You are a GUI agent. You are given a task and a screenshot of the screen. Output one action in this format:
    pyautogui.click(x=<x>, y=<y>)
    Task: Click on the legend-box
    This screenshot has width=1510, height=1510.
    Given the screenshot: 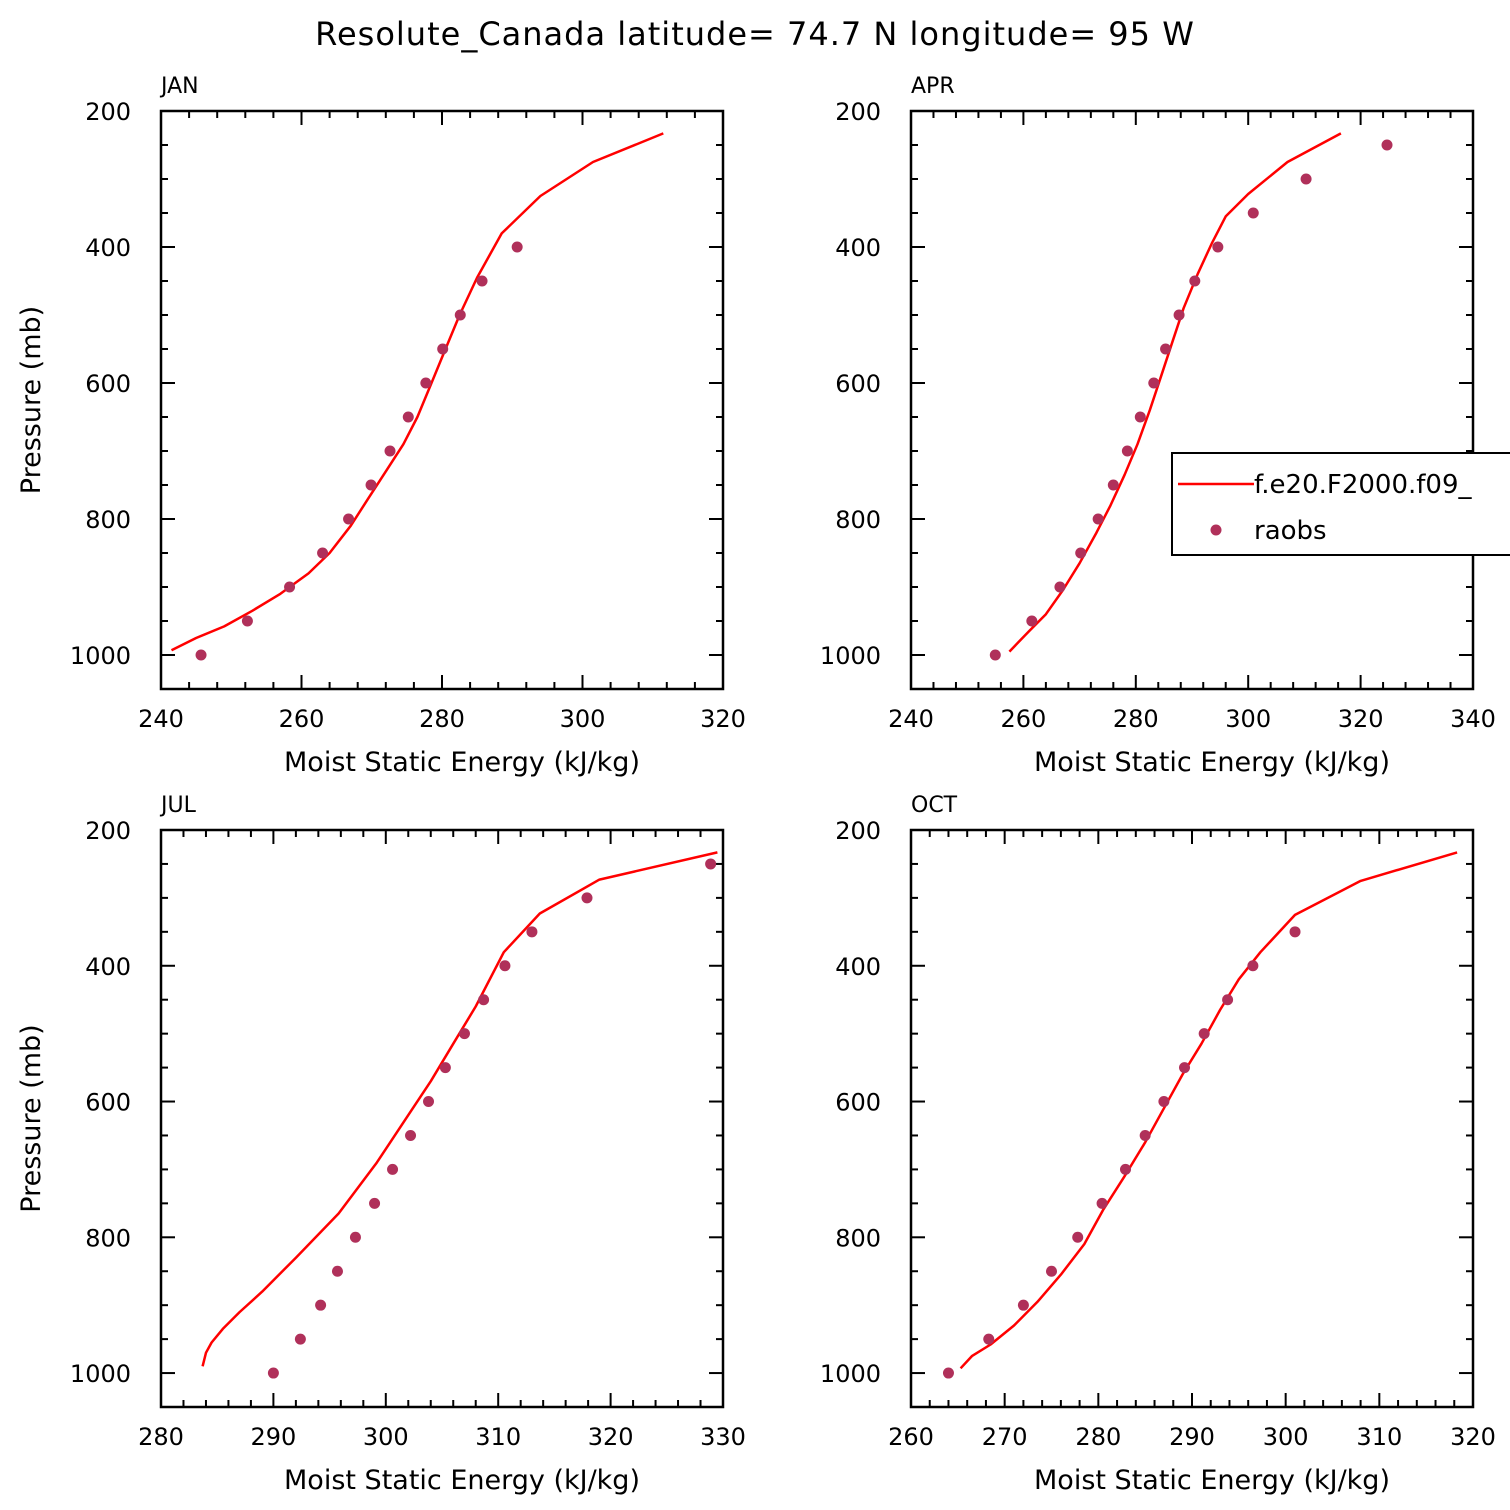 What is the action you would take?
    pyautogui.click(x=1340, y=504)
    